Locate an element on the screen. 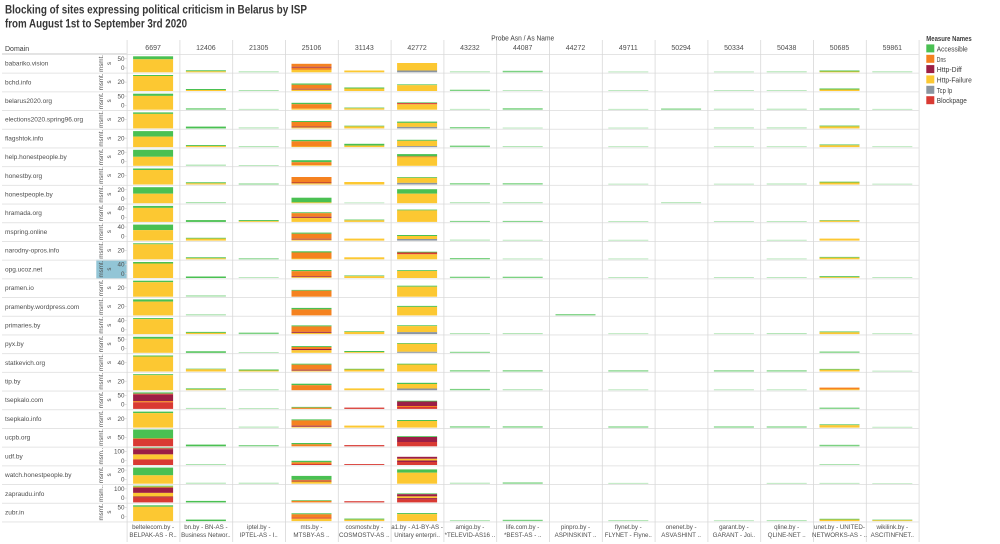 This screenshot has width=1000, height=544. svg-text: pinpro.by - is located at coordinates (575, 527).